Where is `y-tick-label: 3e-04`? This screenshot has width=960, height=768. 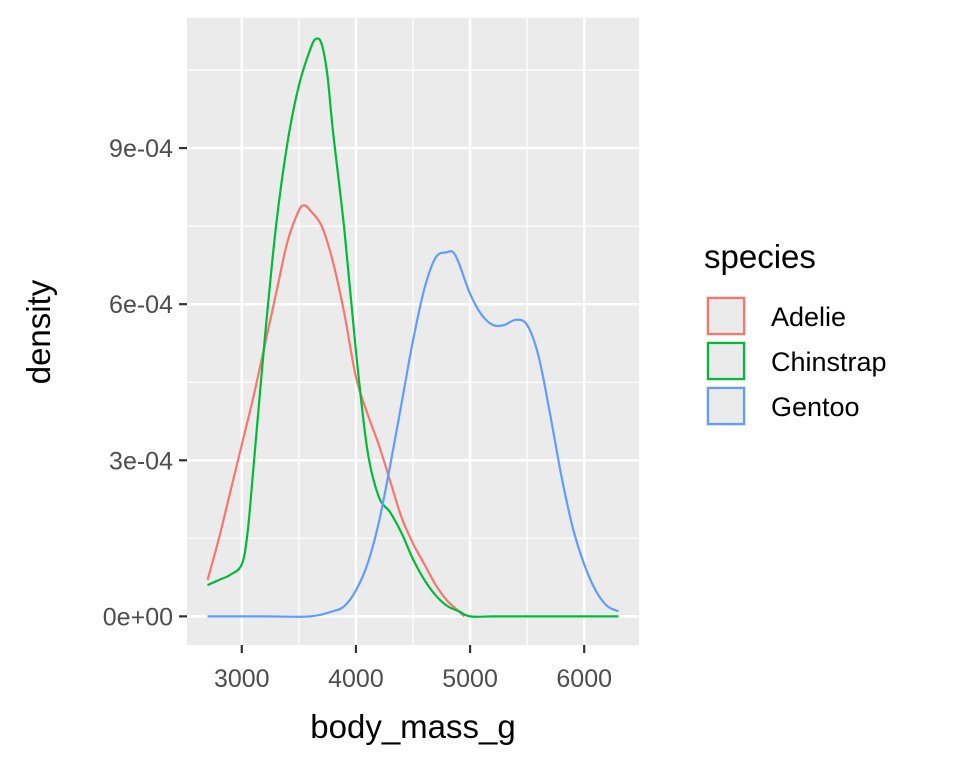 y-tick-label: 3e-04 is located at coordinates (141, 461).